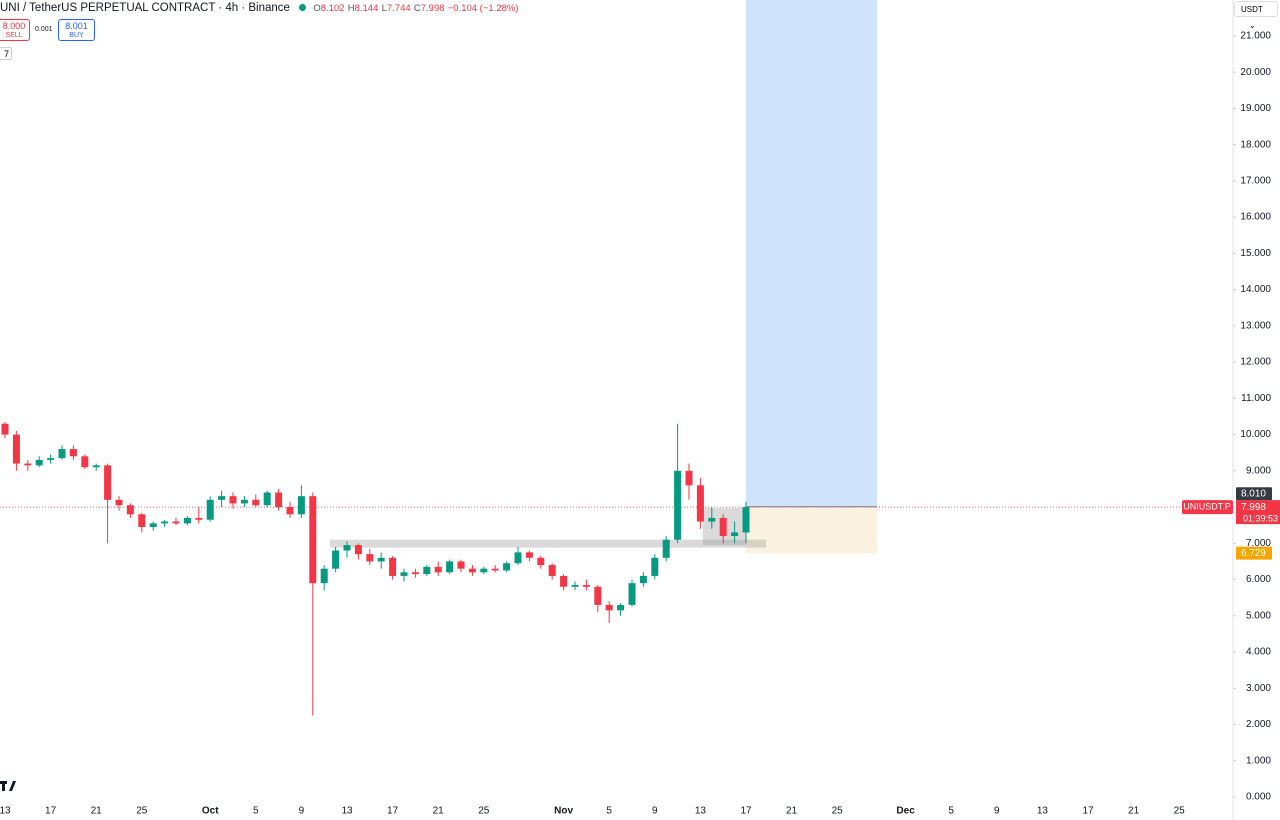 Image resolution: width=1280 pixels, height=820 pixels. What do you see at coordinates (366, 8) in the screenshot?
I see `ohlc-value: 8.144` at bounding box center [366, 8].